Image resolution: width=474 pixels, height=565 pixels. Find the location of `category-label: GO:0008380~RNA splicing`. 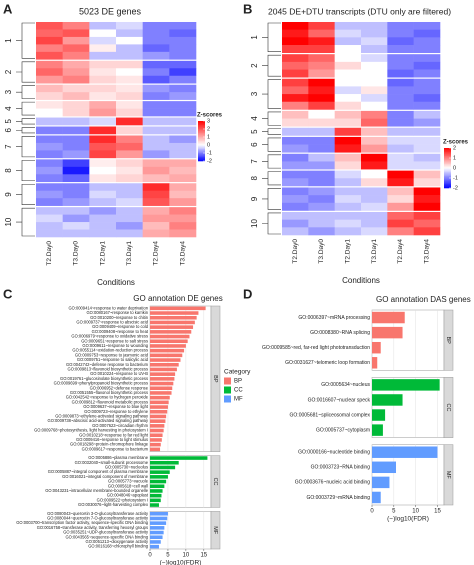

category-label: GO:0008380~RNA splicing is located at coordinates (340, 333).